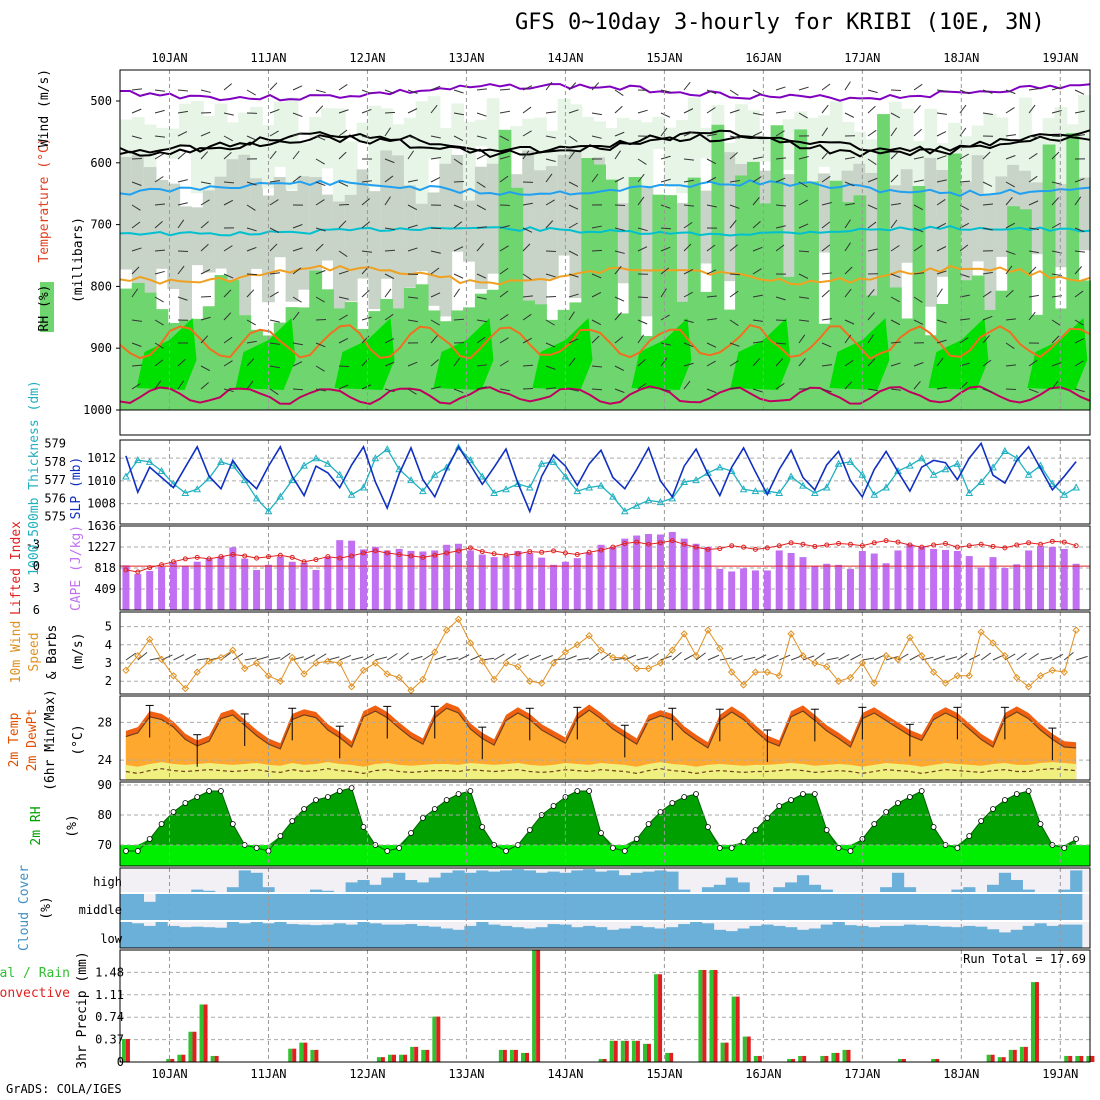 Image resolution: width=1100 pixels, height=1100 pixels. Describe the element at coordinates (605, 142) in the screenshot. I see `temp-contour-freezing` at that location.